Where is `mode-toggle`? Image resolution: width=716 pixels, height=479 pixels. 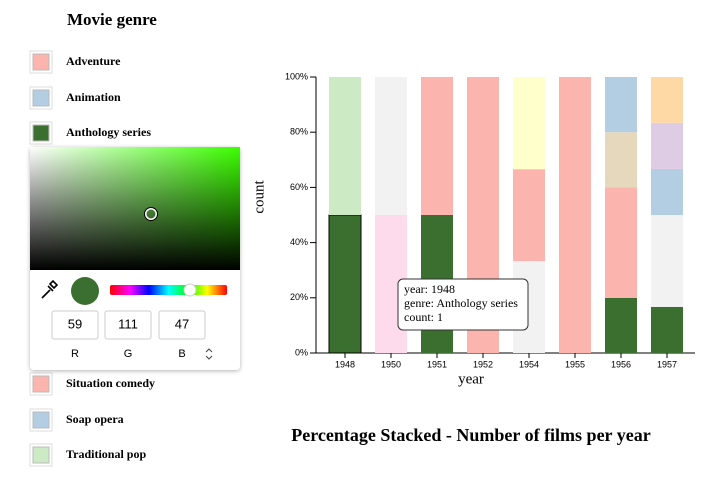
mode-toggle is located at coordinates (209, 354).